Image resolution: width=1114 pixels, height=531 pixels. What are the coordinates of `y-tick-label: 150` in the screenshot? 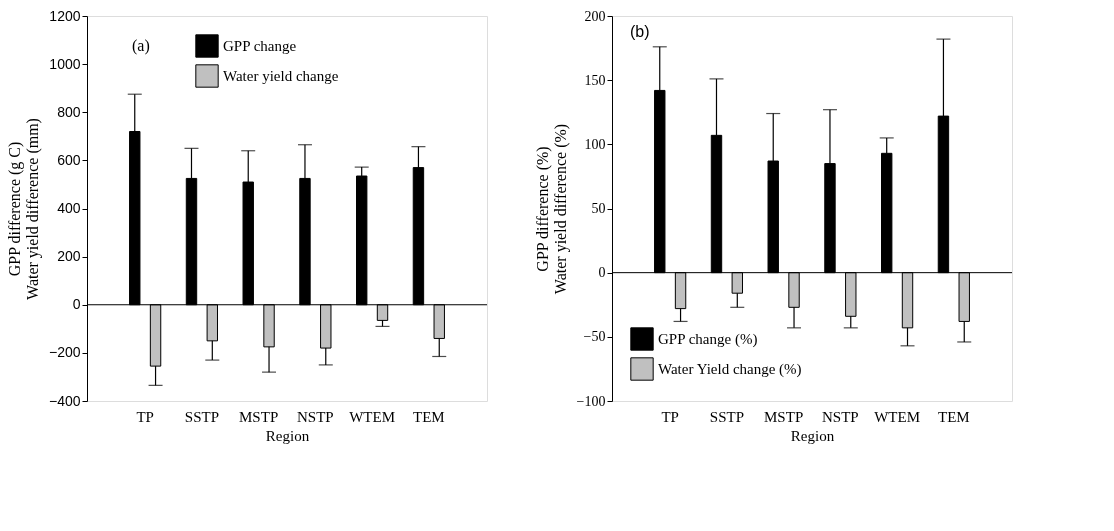 It's located at (595, 80).